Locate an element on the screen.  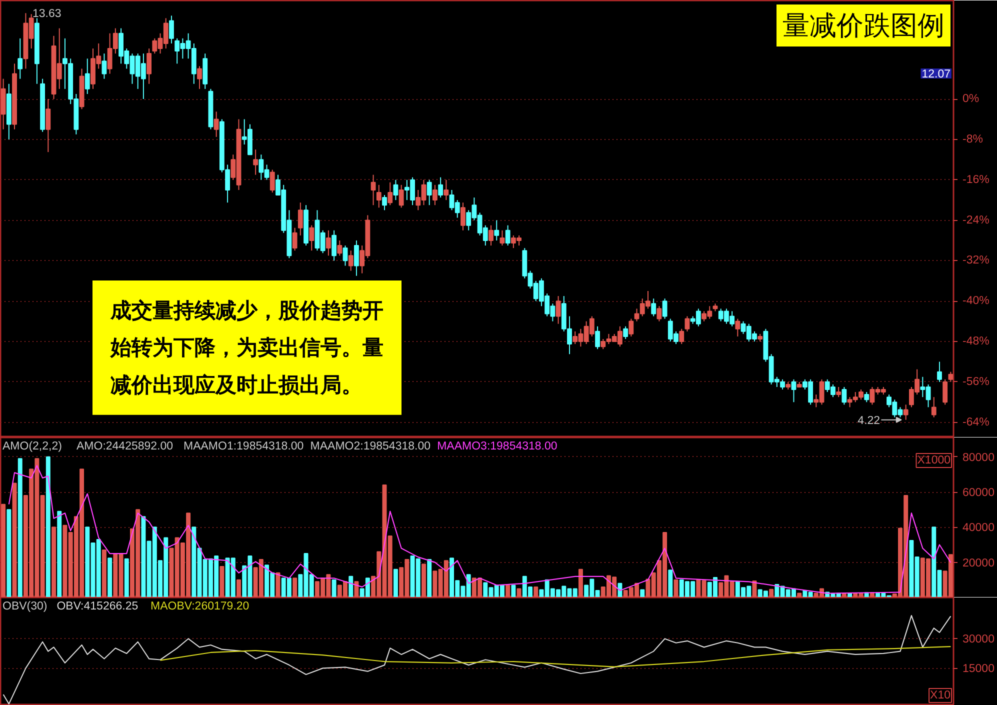
y-tick-label: -8% is located at coordinates (972, 139).